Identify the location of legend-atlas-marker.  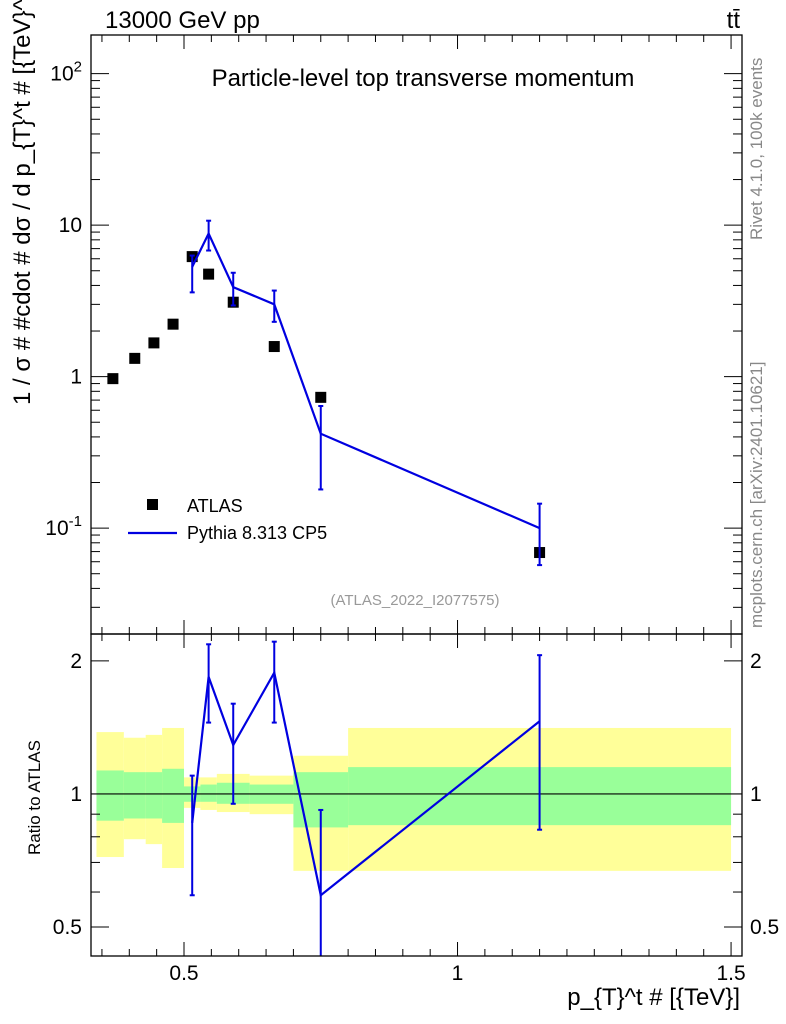
(152, 504).